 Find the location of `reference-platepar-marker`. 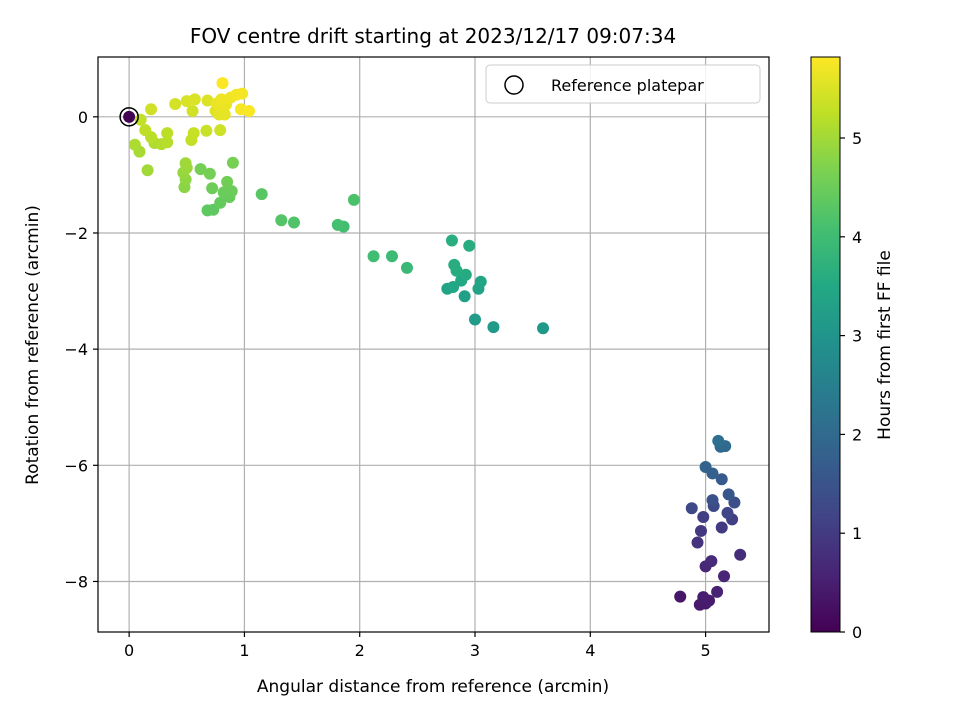

reference-platepar-marker is located at coordinates (129, 117).